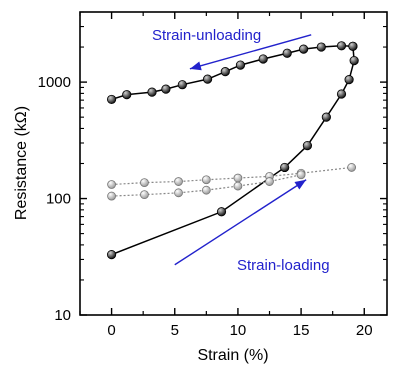  I want to click on y-tick-label: 100, so click(58, 199).